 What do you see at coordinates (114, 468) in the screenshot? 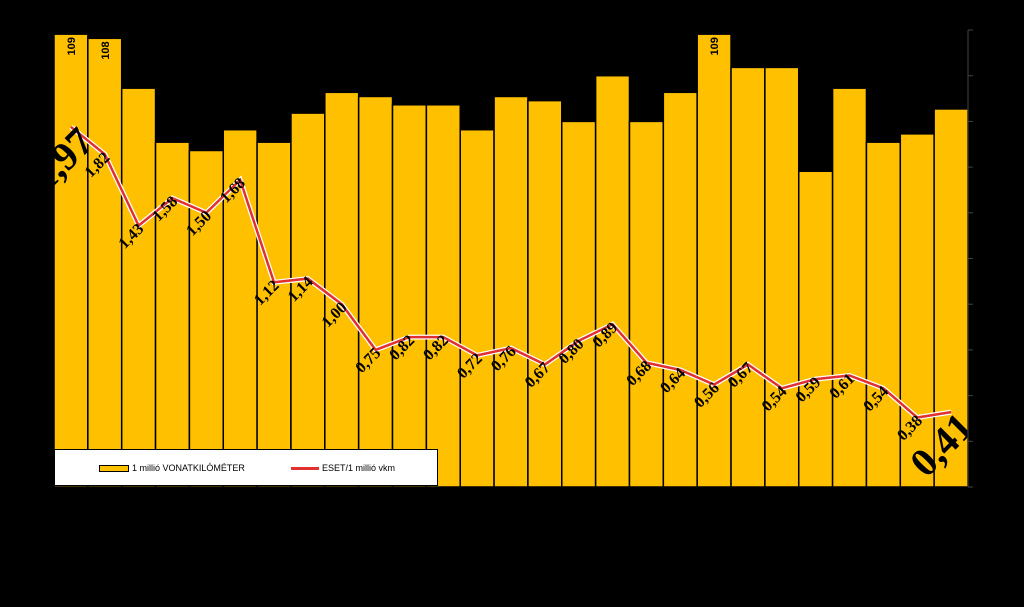
I see `legend-bar-swatch` at bounding box center [114, 468].